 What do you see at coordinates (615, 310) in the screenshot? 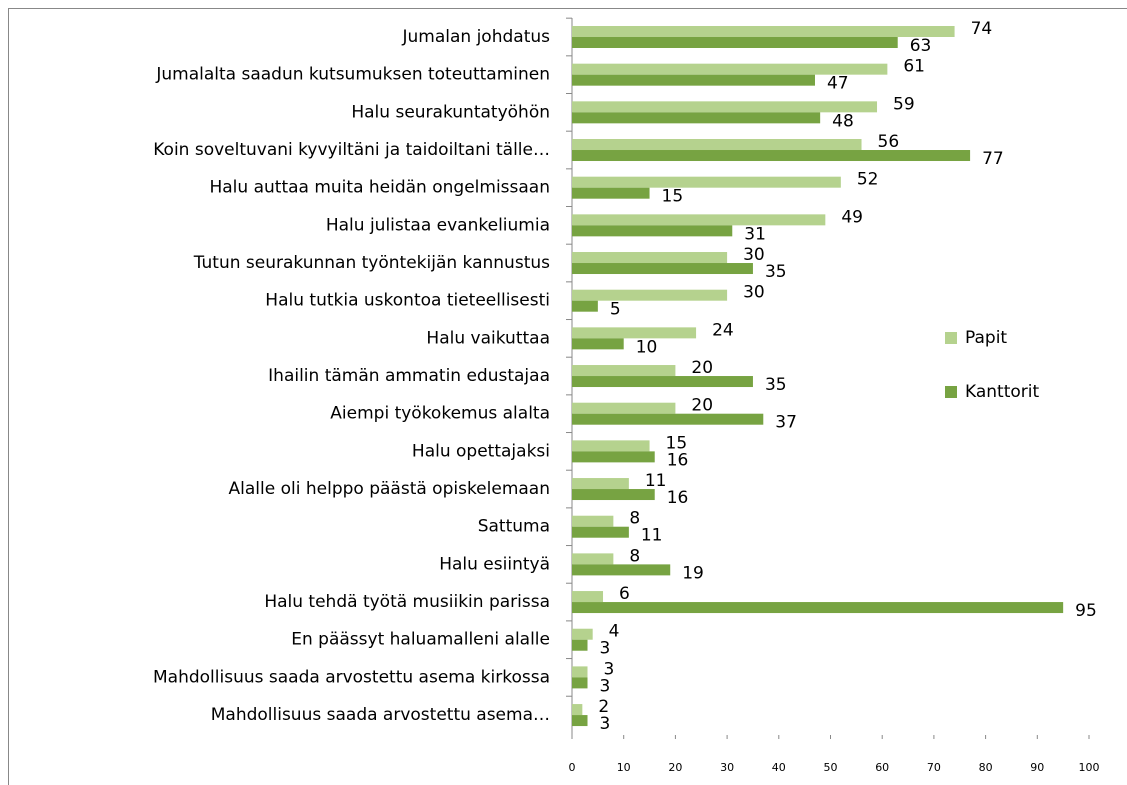
I see `data-label: 5` at bounding box center [615, 310].